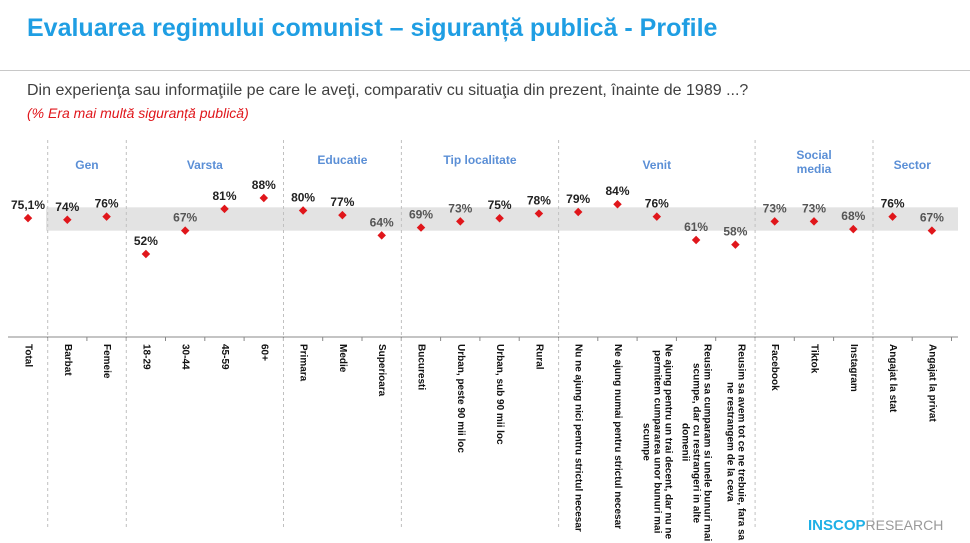 The width and height of the screenshot is (970, 543). What do you see at coordinates (107, 361) in the screenshot?
I see `category-label: Femeie` at bounding box center [107, 361].